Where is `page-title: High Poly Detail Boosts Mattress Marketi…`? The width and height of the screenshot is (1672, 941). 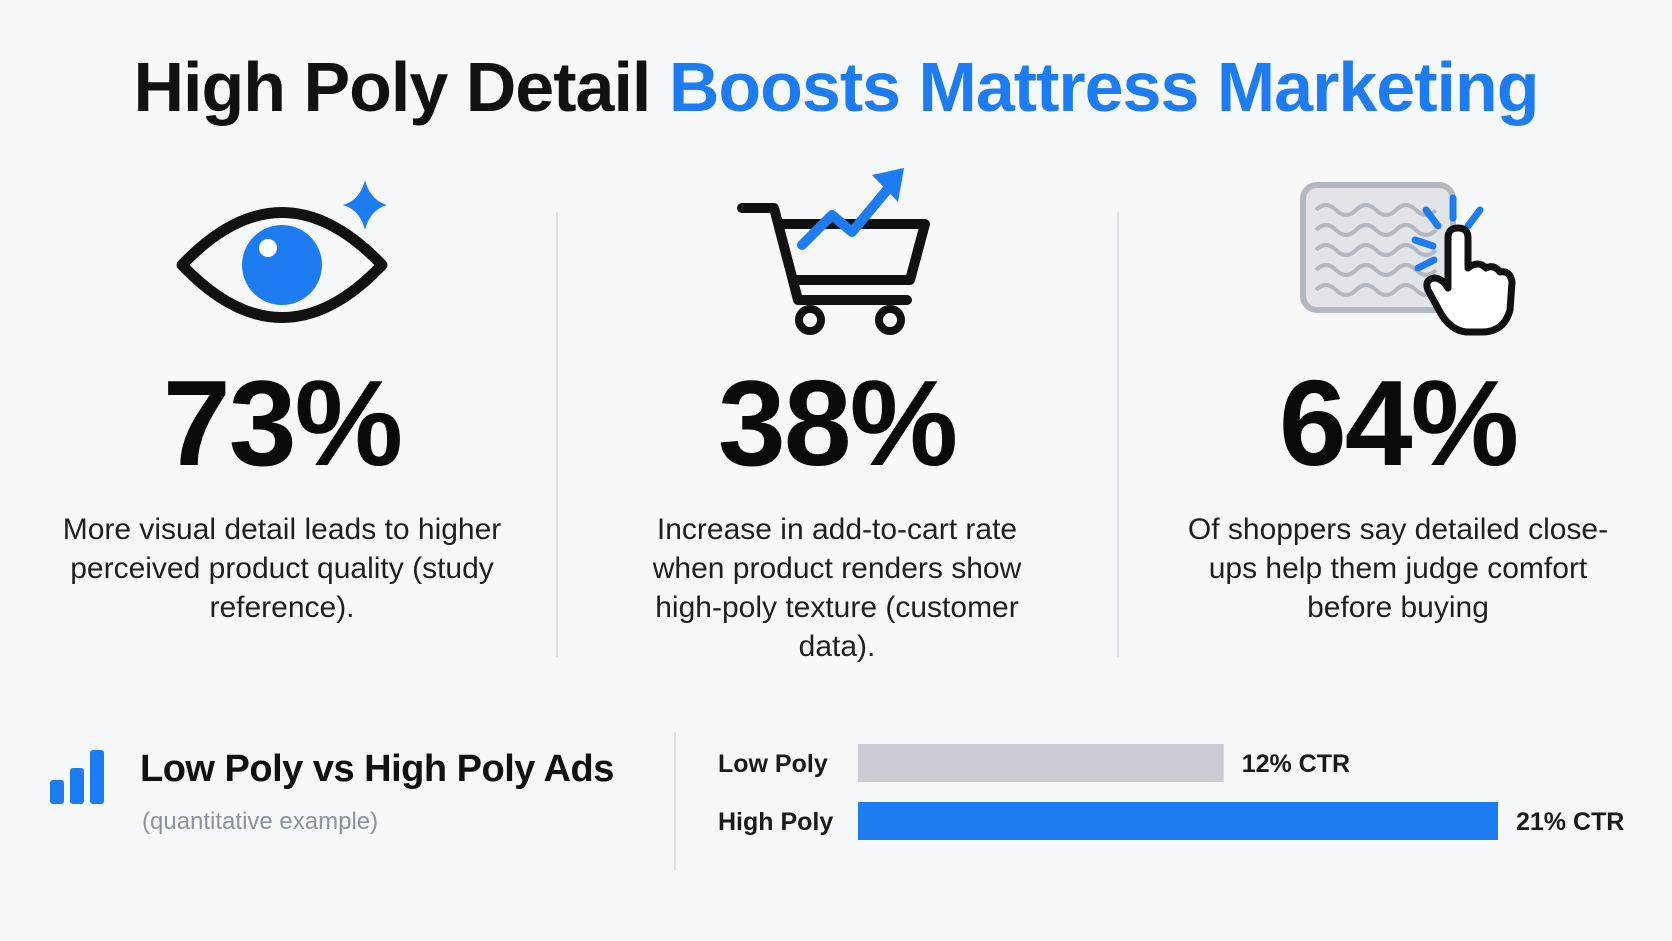
page-title: High Poly Detail Boosts Mattress Marketi… is located at coordinates (836, 87).